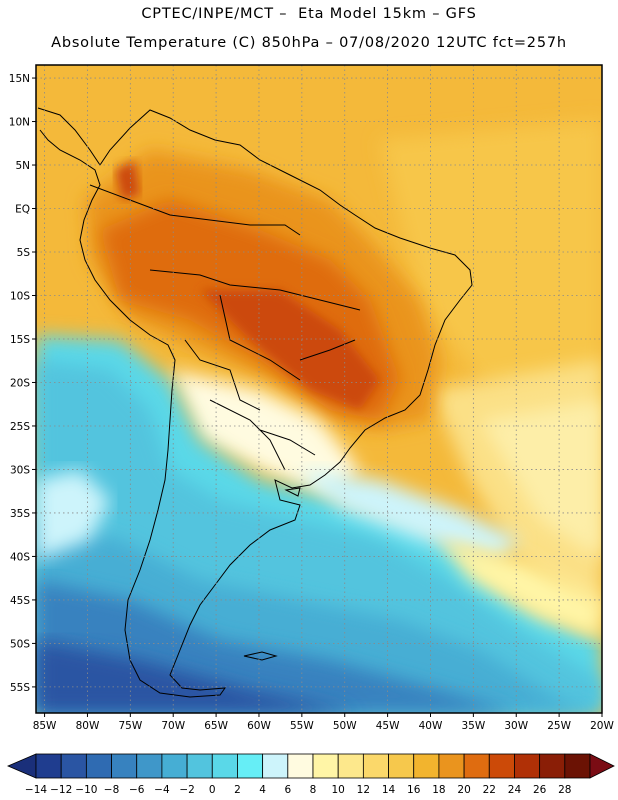  I want to click on colorbar-label: 12, so click(363, 790).